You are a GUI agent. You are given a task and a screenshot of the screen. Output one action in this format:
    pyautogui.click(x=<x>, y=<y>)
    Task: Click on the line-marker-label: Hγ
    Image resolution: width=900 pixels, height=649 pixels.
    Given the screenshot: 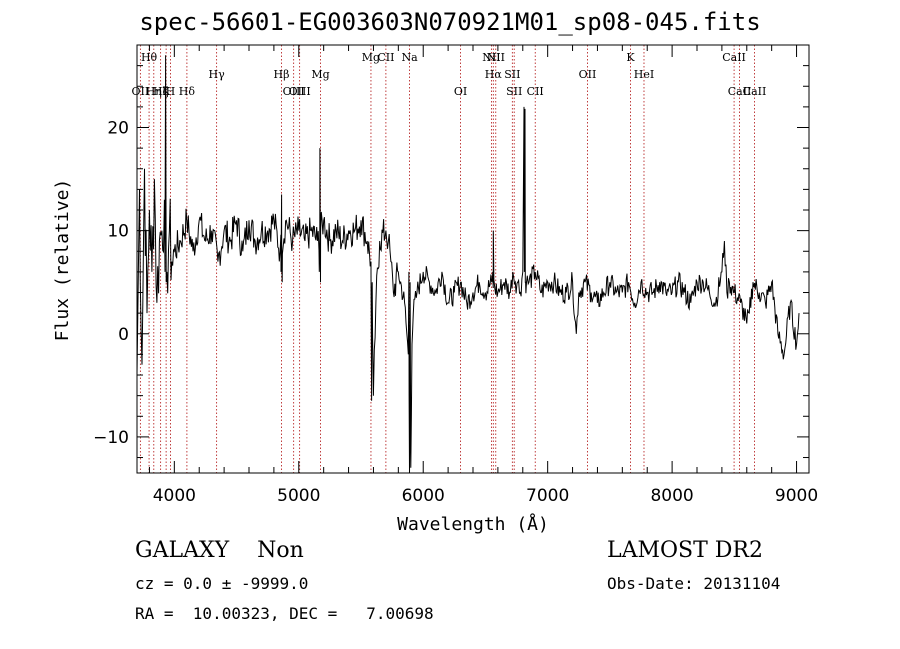 What is the action you would take?
    pyautogui.click(x=217, y=74)
    